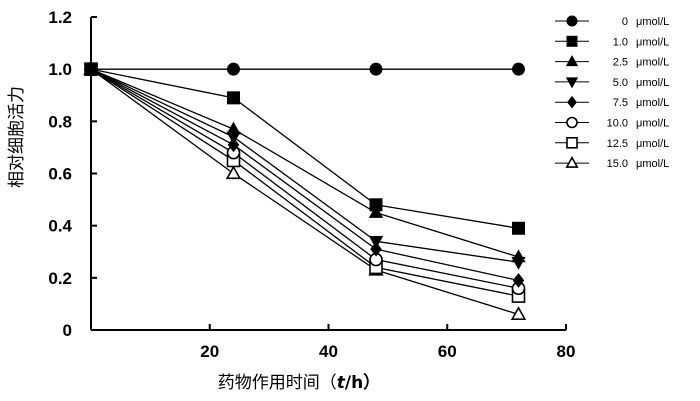 The image size is (700, 401). Describe the element at coordinates (60, 226) in the screenshot. I see `y-tick-label: 0.4` at that location.